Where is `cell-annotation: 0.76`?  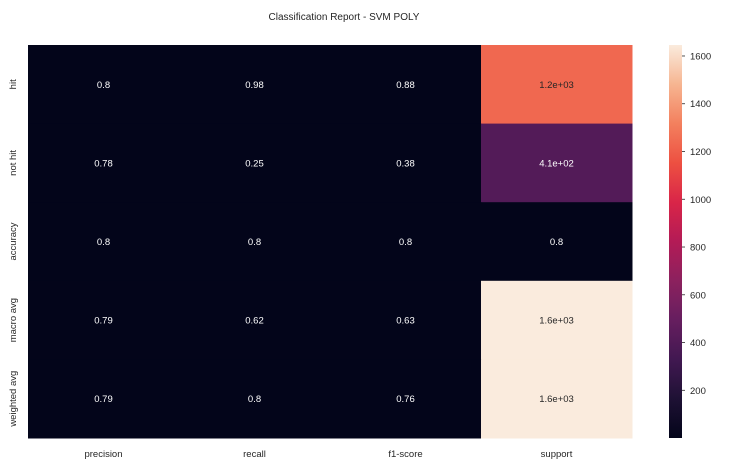 cell-annotation: 0.76 is located at coordinates (405, 399).